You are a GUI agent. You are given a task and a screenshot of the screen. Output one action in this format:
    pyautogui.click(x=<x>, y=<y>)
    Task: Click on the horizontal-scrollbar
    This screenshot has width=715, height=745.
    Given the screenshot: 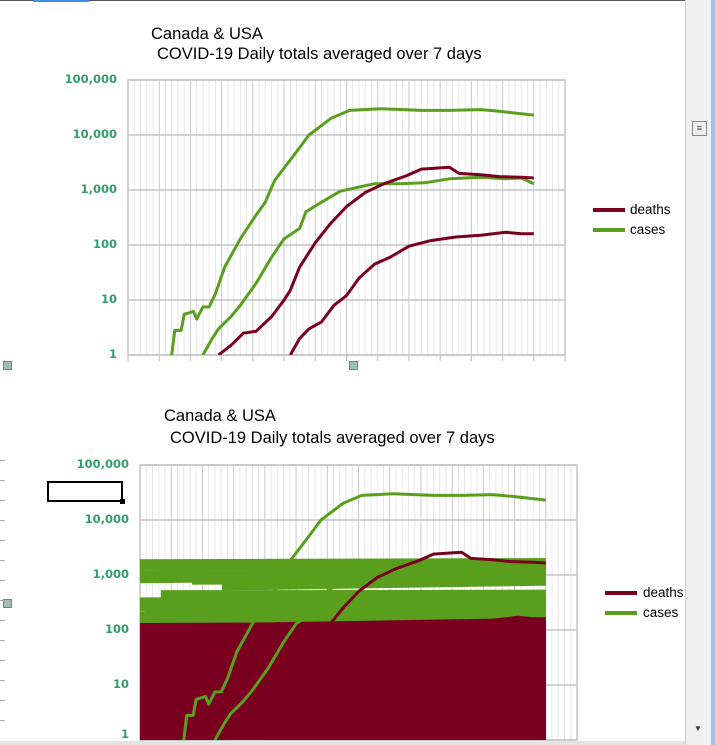 What is the action you would take?
    pyautogui.click(x=342, y=743)
    